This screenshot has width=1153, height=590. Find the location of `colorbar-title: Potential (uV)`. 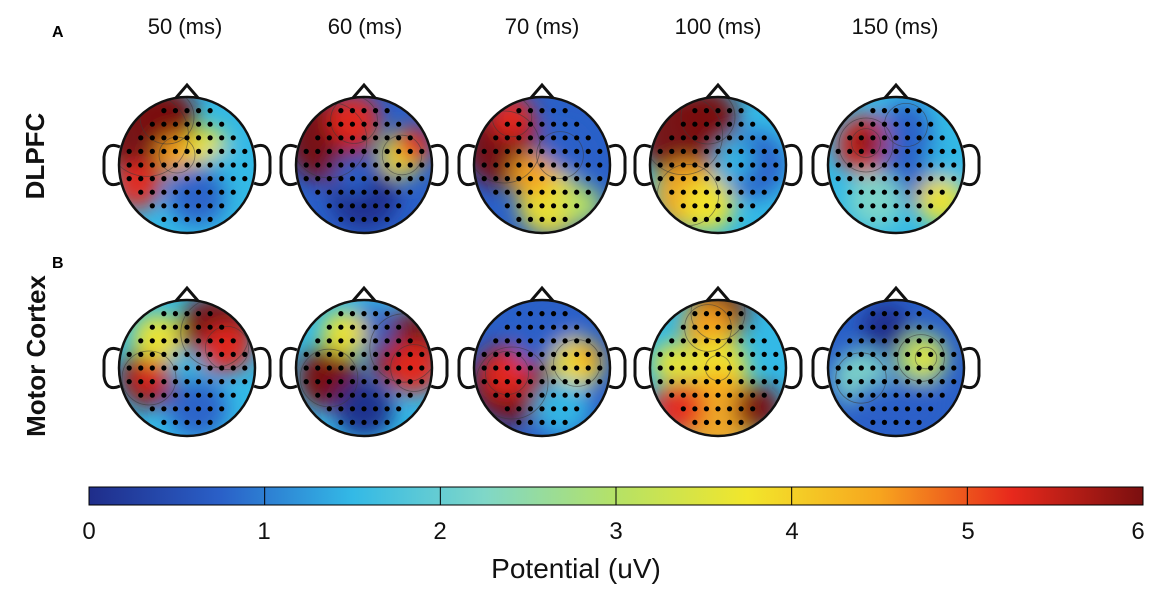

colorbar-title: Potential (uV) is located at coordinates (576, 568).